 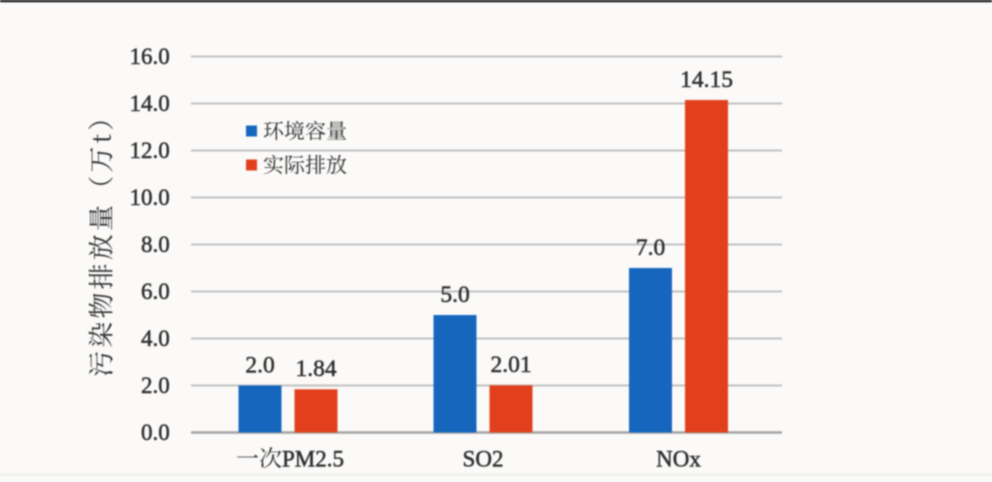 What do you see at coordinates (155, 432) in the screenshot?
I see `svg-text: 0.0` at bounding box center [155, 432].